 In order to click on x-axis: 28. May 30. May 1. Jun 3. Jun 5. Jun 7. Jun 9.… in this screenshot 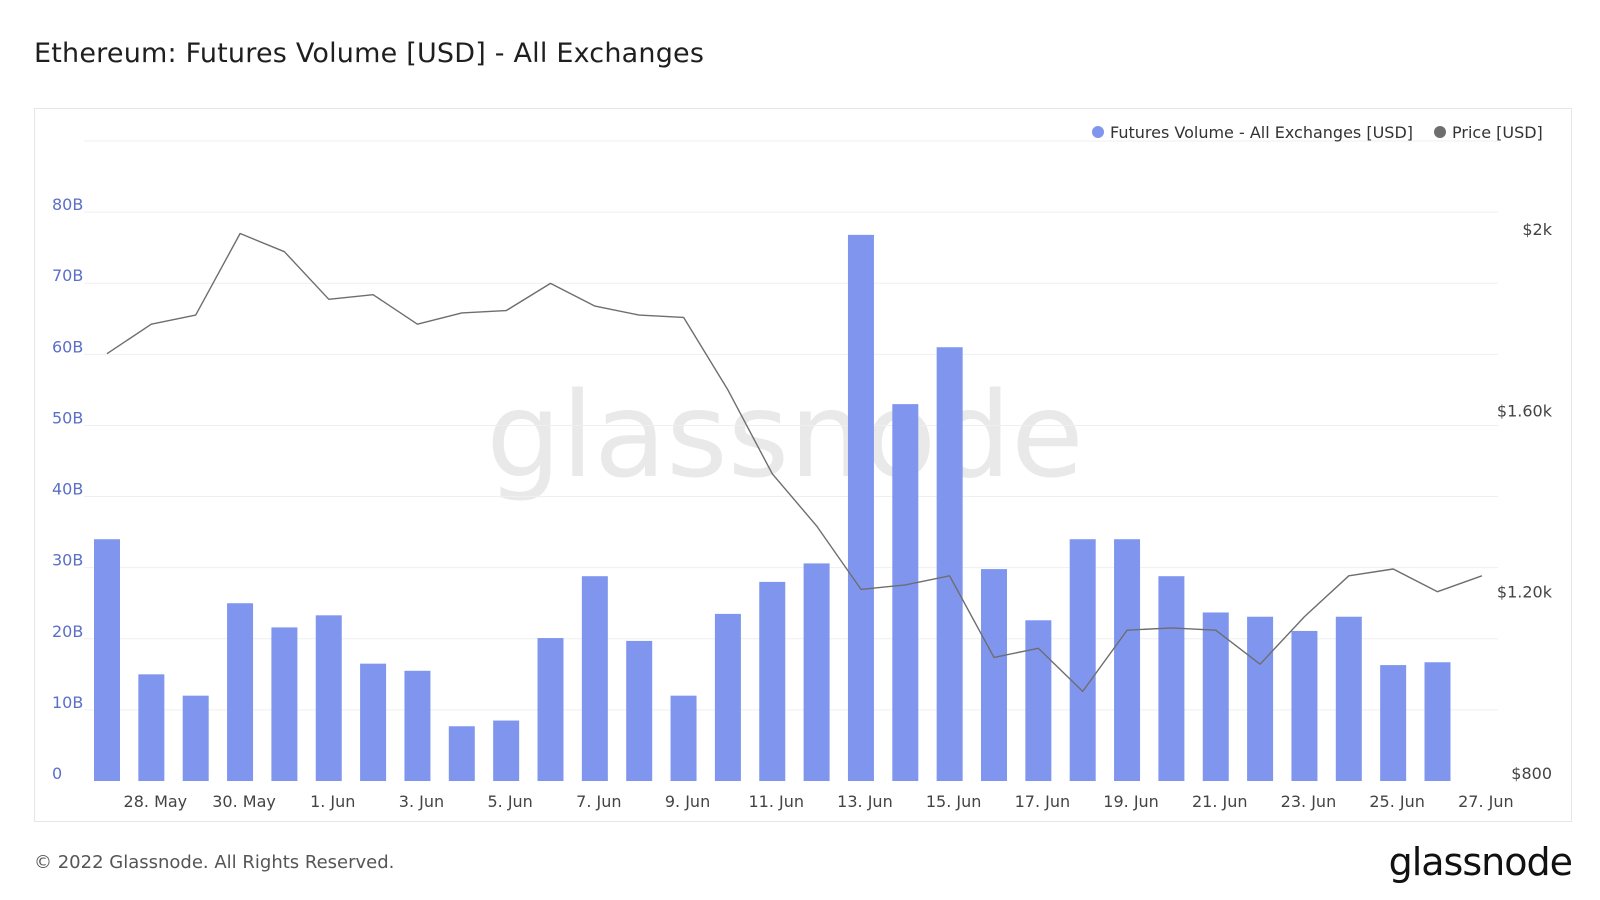, I will do `click(819, 801)`.